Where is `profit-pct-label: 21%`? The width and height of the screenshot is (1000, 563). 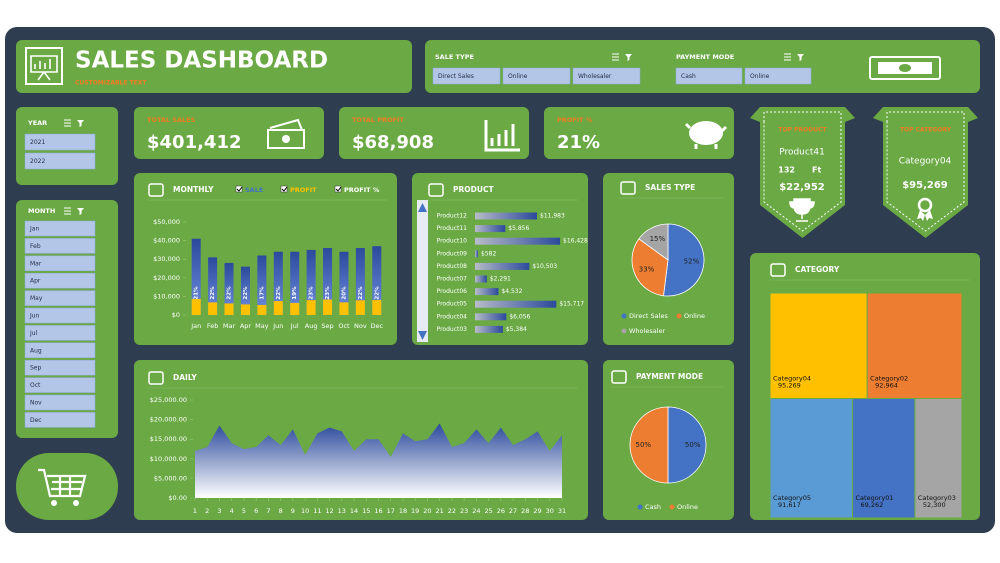
profit-pct-label: 21% is located at coordinates (197, 293).